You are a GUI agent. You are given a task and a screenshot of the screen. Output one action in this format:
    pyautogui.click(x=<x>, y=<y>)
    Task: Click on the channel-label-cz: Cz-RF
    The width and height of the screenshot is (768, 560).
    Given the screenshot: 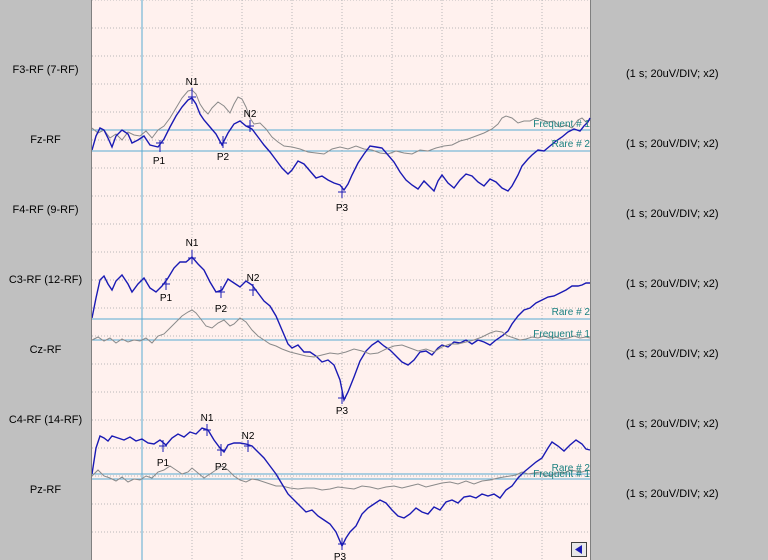 What is the action you would take?
    pyautogui.click(x=45, y=350)
    